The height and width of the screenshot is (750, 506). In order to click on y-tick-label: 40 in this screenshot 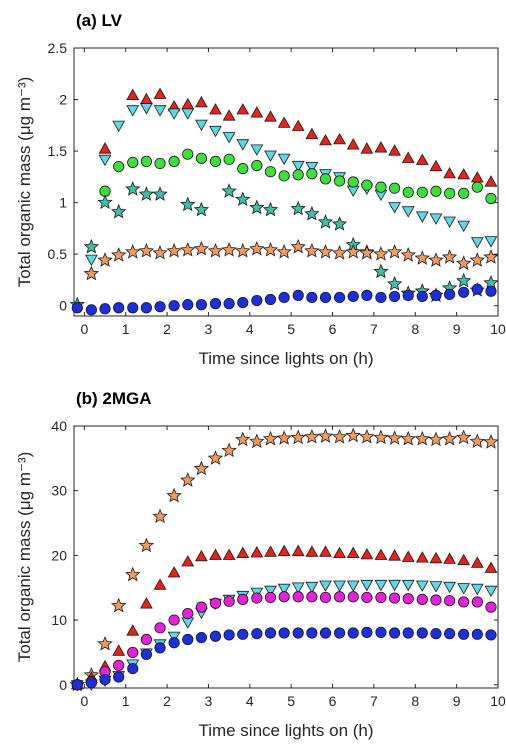, I will do `click(59, 426)`.